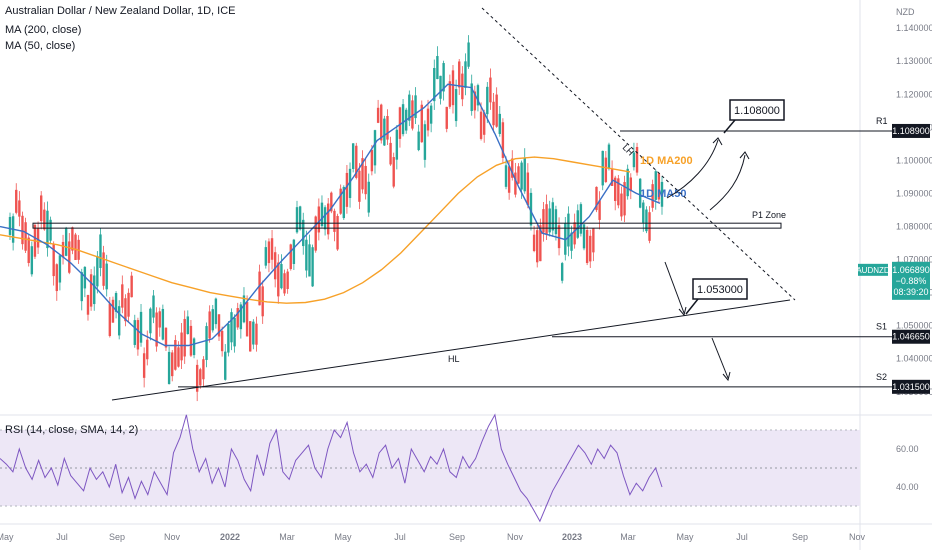 This screenshot has height=555, width=932. What do you see at coordinates (910, 292) in the screenshot?
I see `price-badge-countdown: 08:39:20` at bounding box center [910, 292].